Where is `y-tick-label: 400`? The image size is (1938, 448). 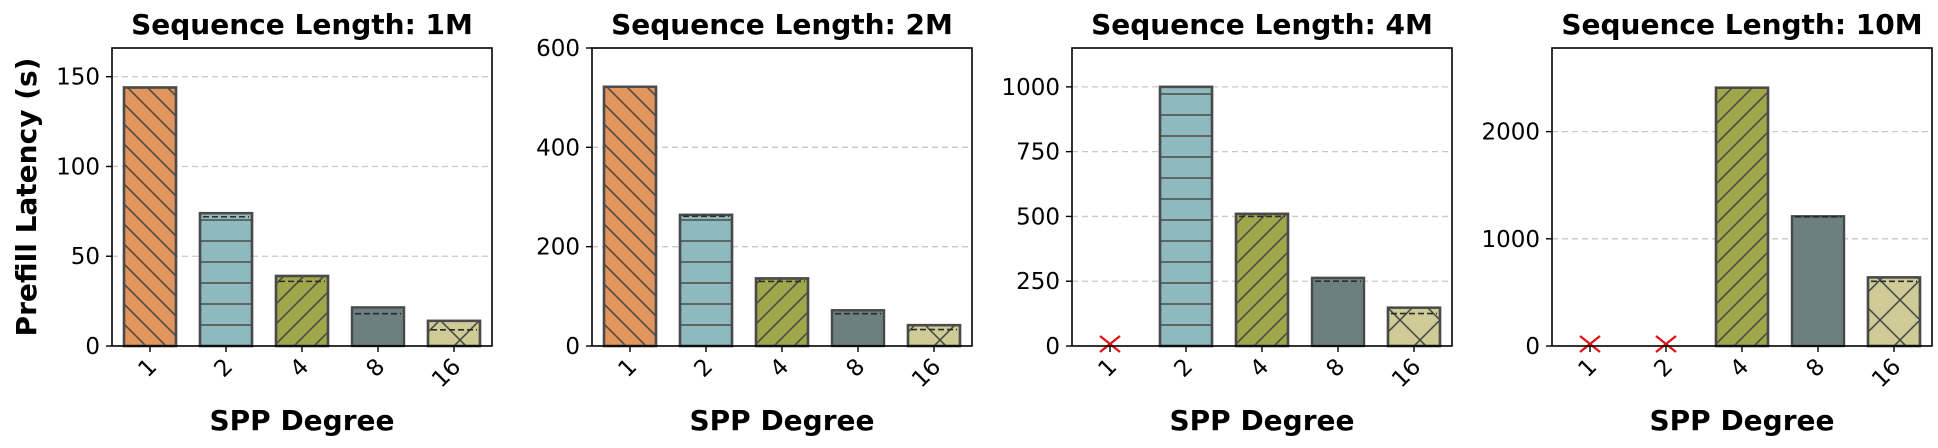
y-tick-label: 400 is located at coordinates (558, 148).